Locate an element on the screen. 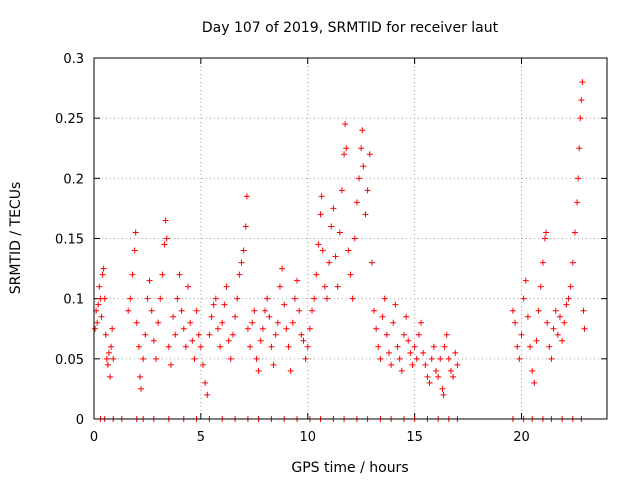 Image resolution: width=640 pixels, height=480 pixels. x-tick-label: 5 is located at coordinates (201, 437).